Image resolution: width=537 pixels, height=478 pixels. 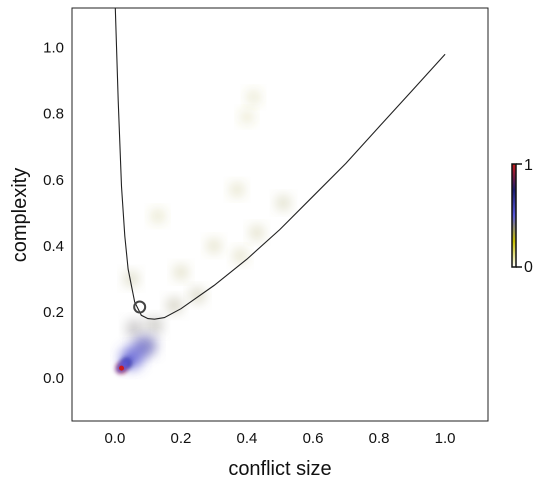 I want to click on x-tick-label: 0.0, so click(x=114, y=438).